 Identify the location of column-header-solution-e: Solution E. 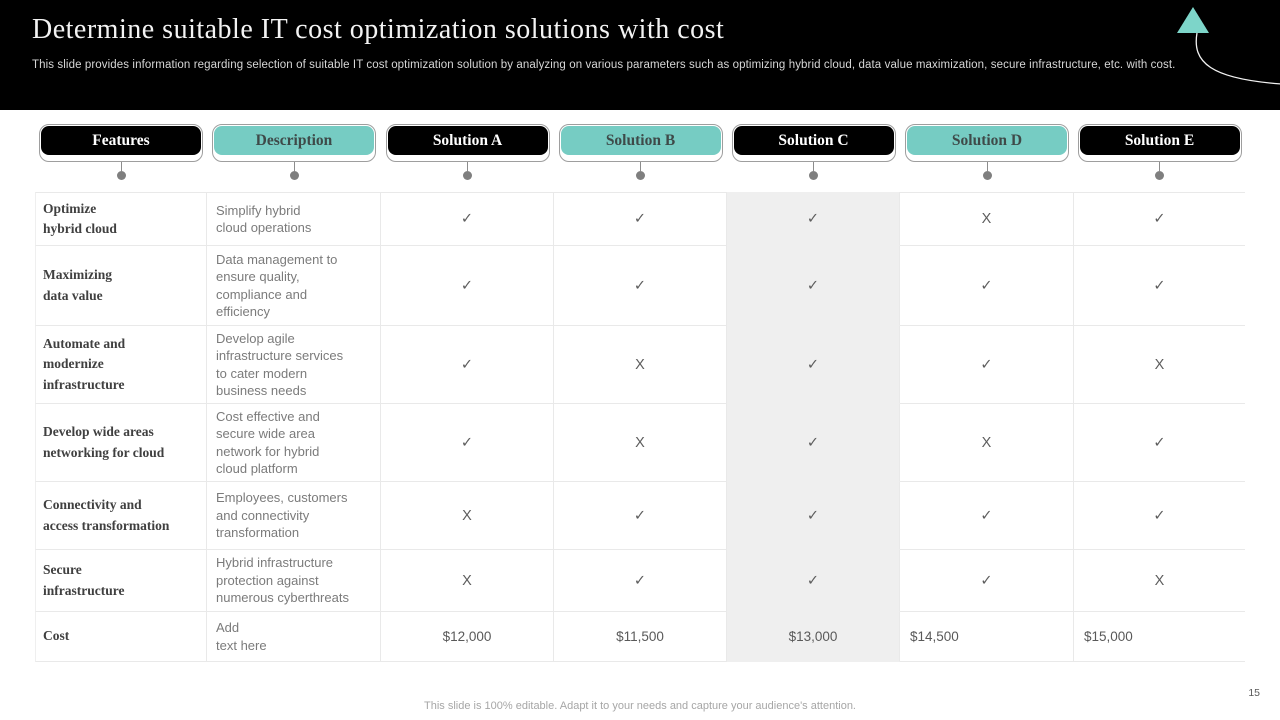
(1159, 152).